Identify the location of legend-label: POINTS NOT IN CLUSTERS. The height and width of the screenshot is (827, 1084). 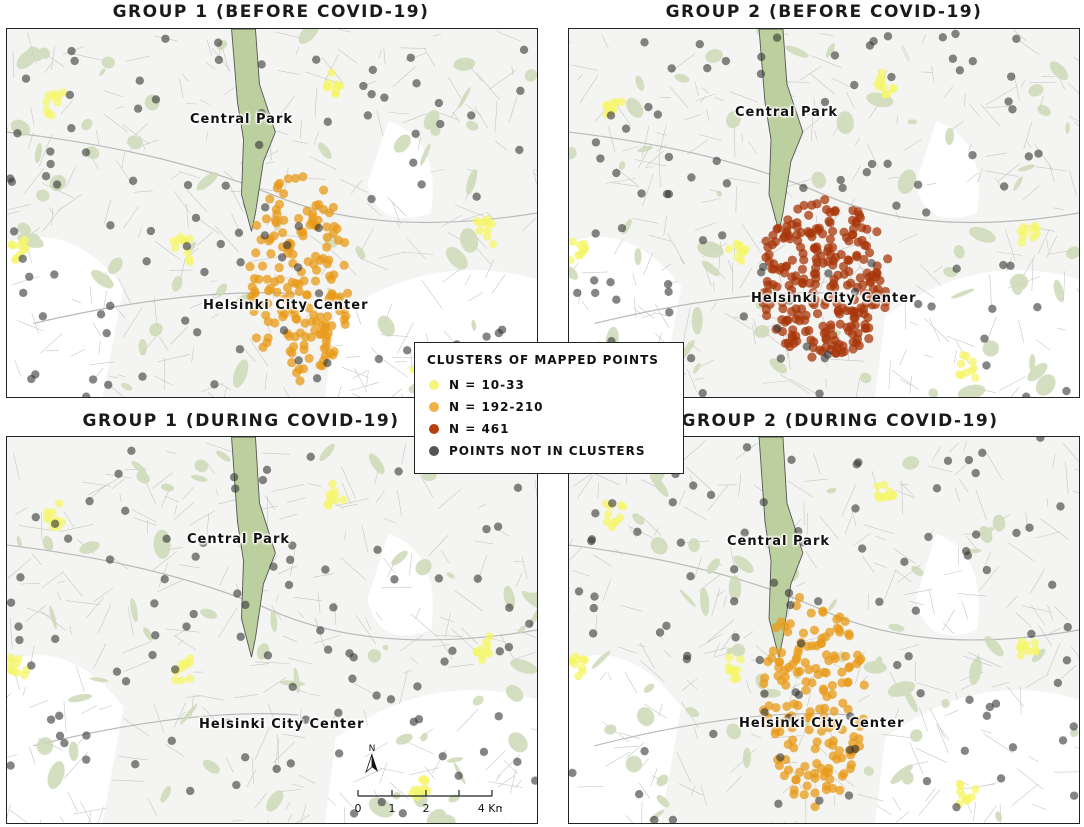
(547, 451).